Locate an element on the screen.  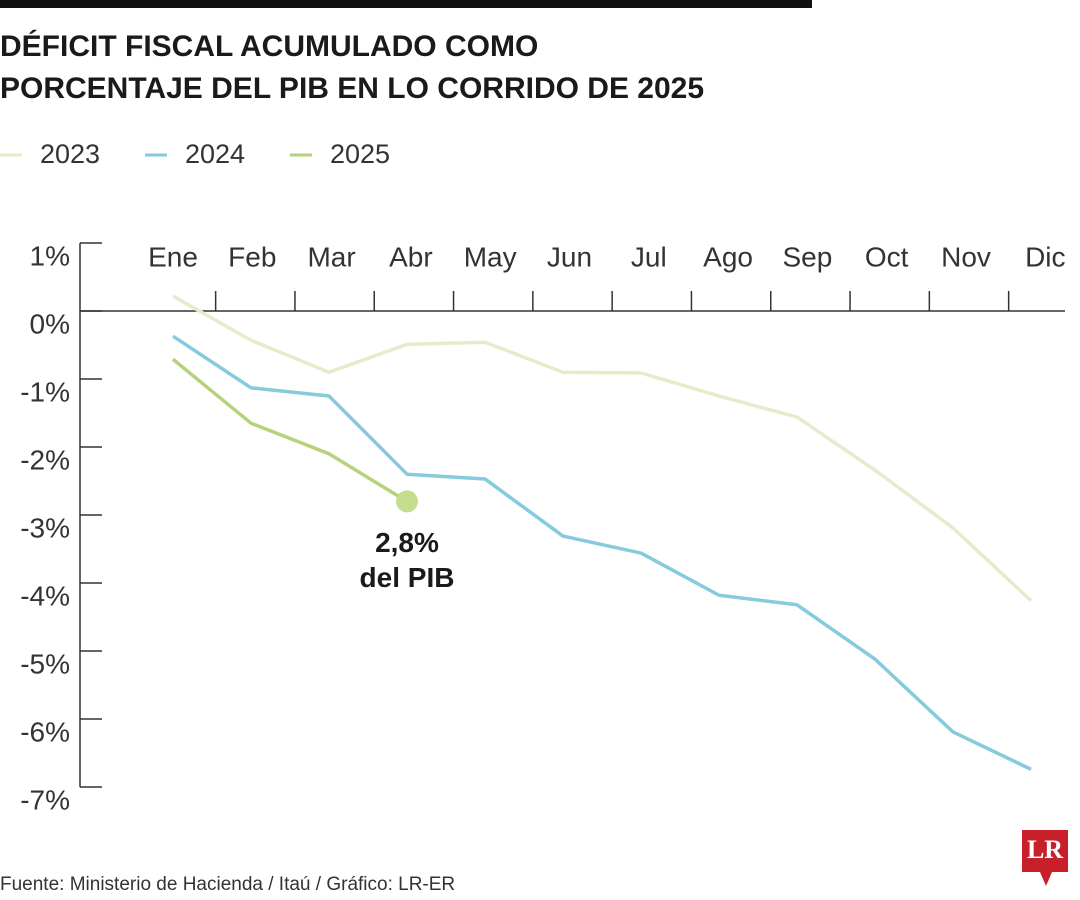
y-tick-label: -6% is located at coordinates (45, 731).